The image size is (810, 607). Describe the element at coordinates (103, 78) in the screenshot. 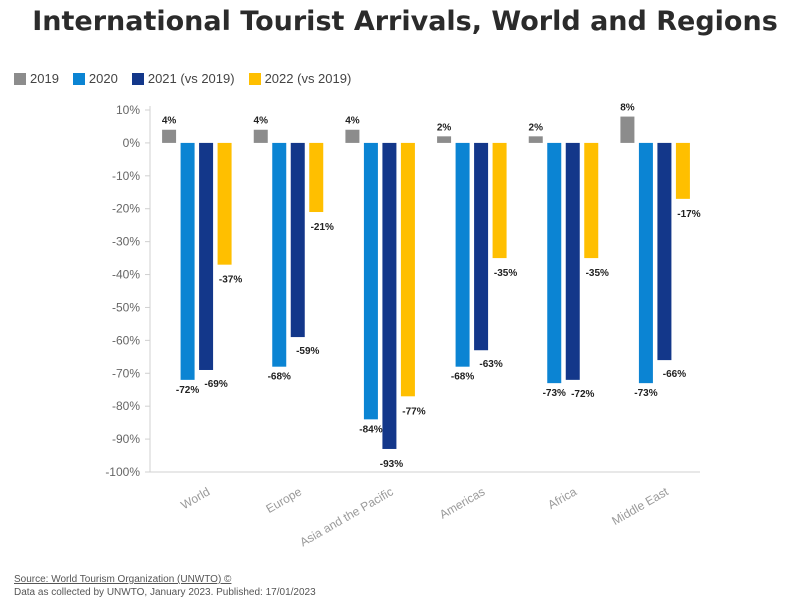

I see `legend-label: 2020` at that location.